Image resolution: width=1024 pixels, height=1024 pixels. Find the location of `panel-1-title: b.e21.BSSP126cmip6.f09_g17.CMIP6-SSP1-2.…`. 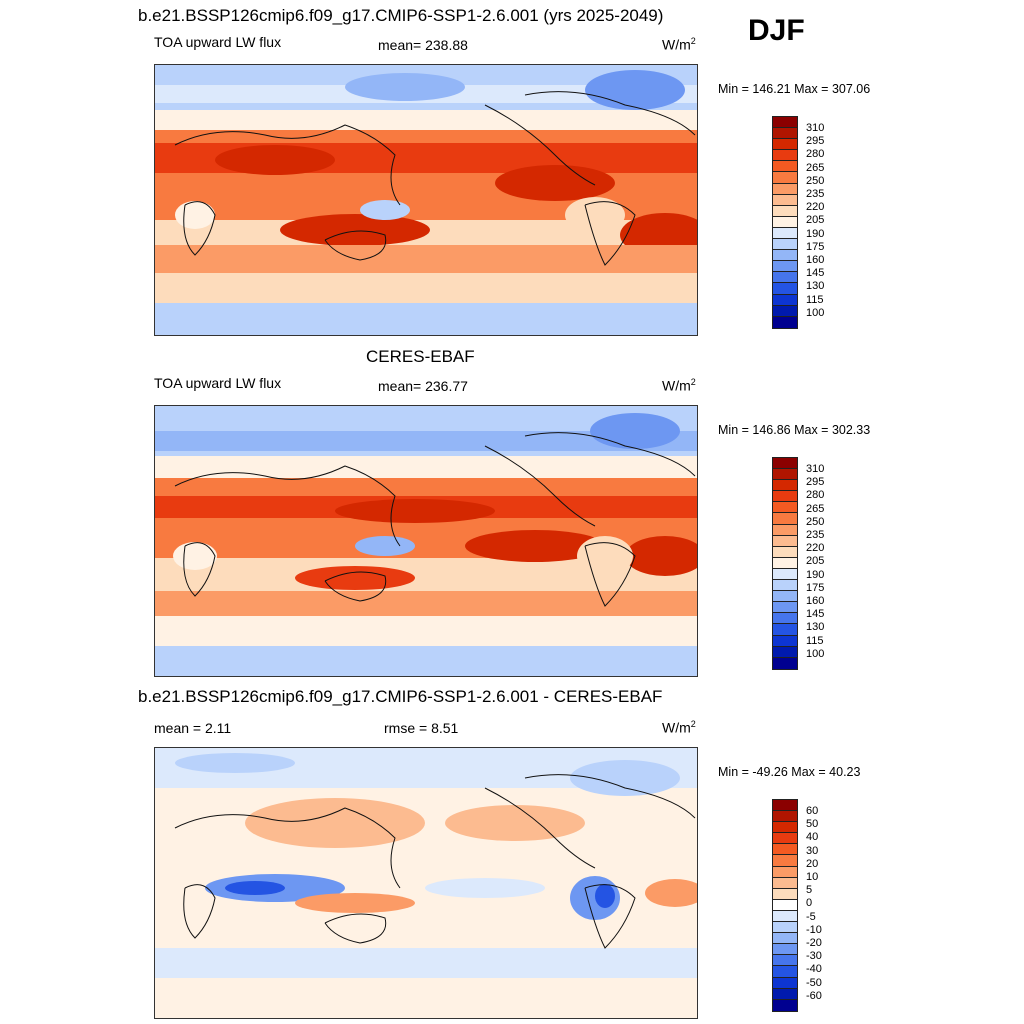

panel-1-title: b.e21.BSSP126cmip6.f09_g17.CMIP6-SSP1-2.… is located at coordinates (401, 15).